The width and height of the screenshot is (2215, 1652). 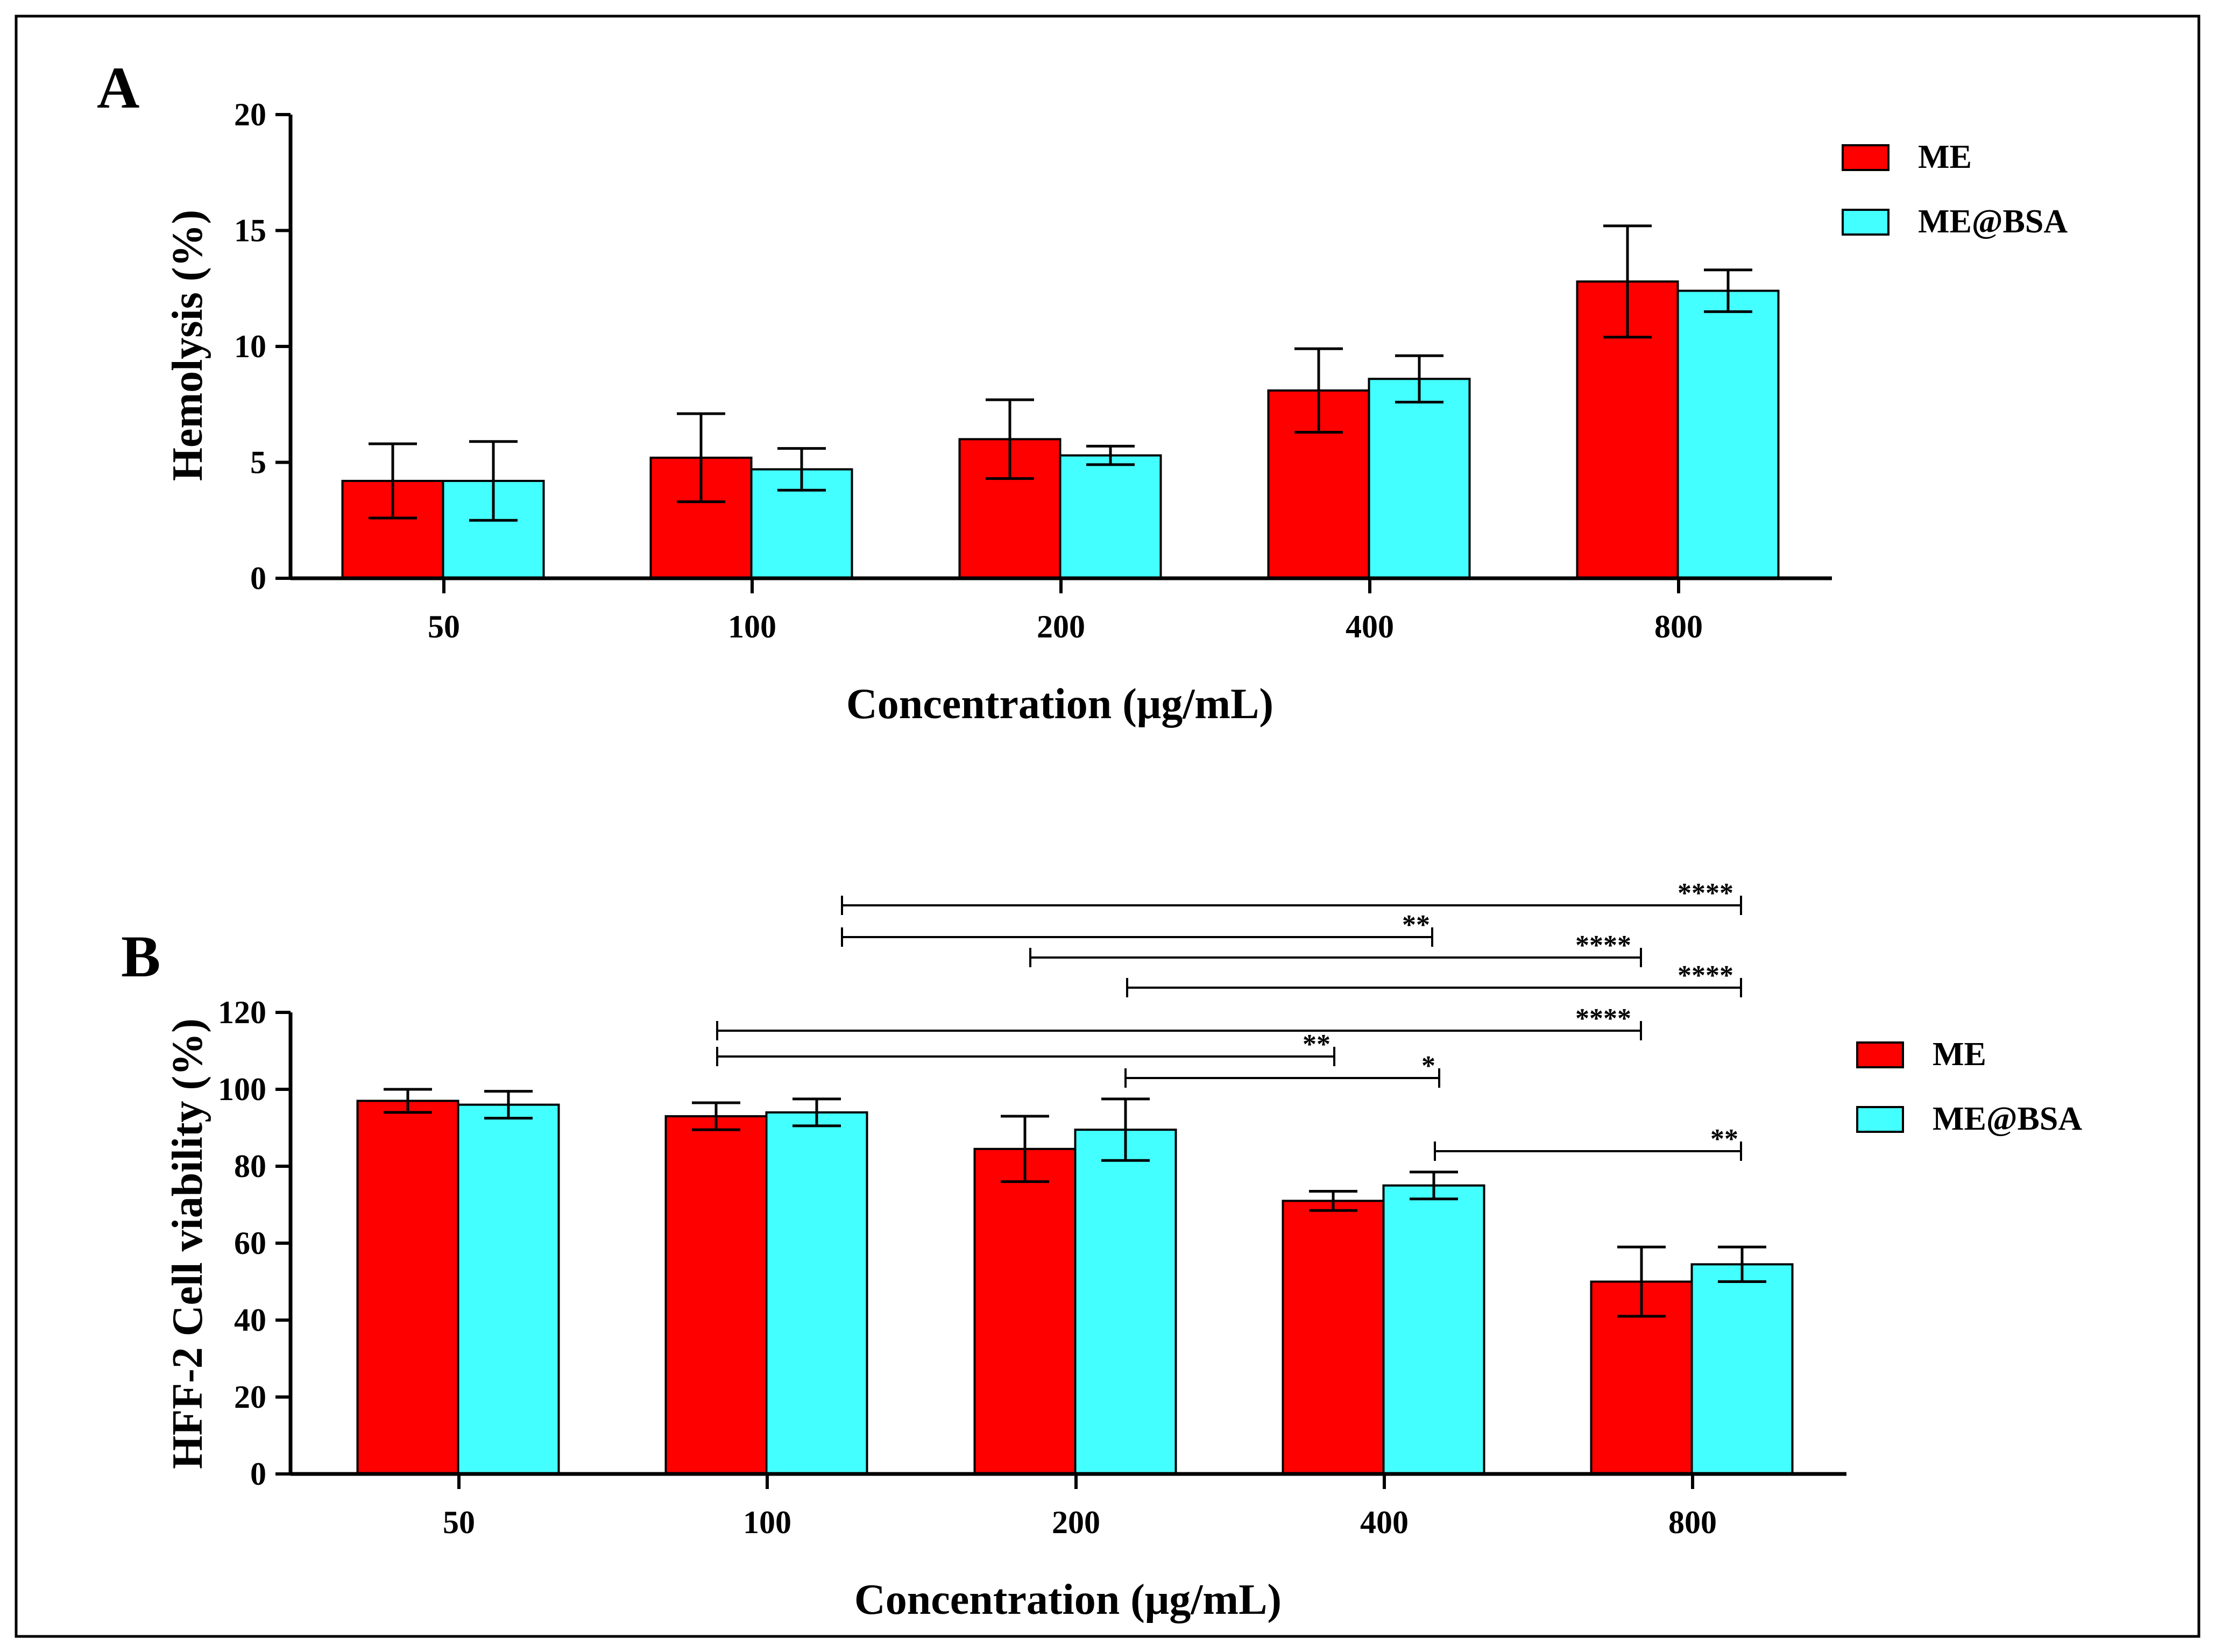 What do you see at coordinates (250, 1320) in the screenshot?
I see `y-tick-label: 40` at bounding box center [250, 1320].